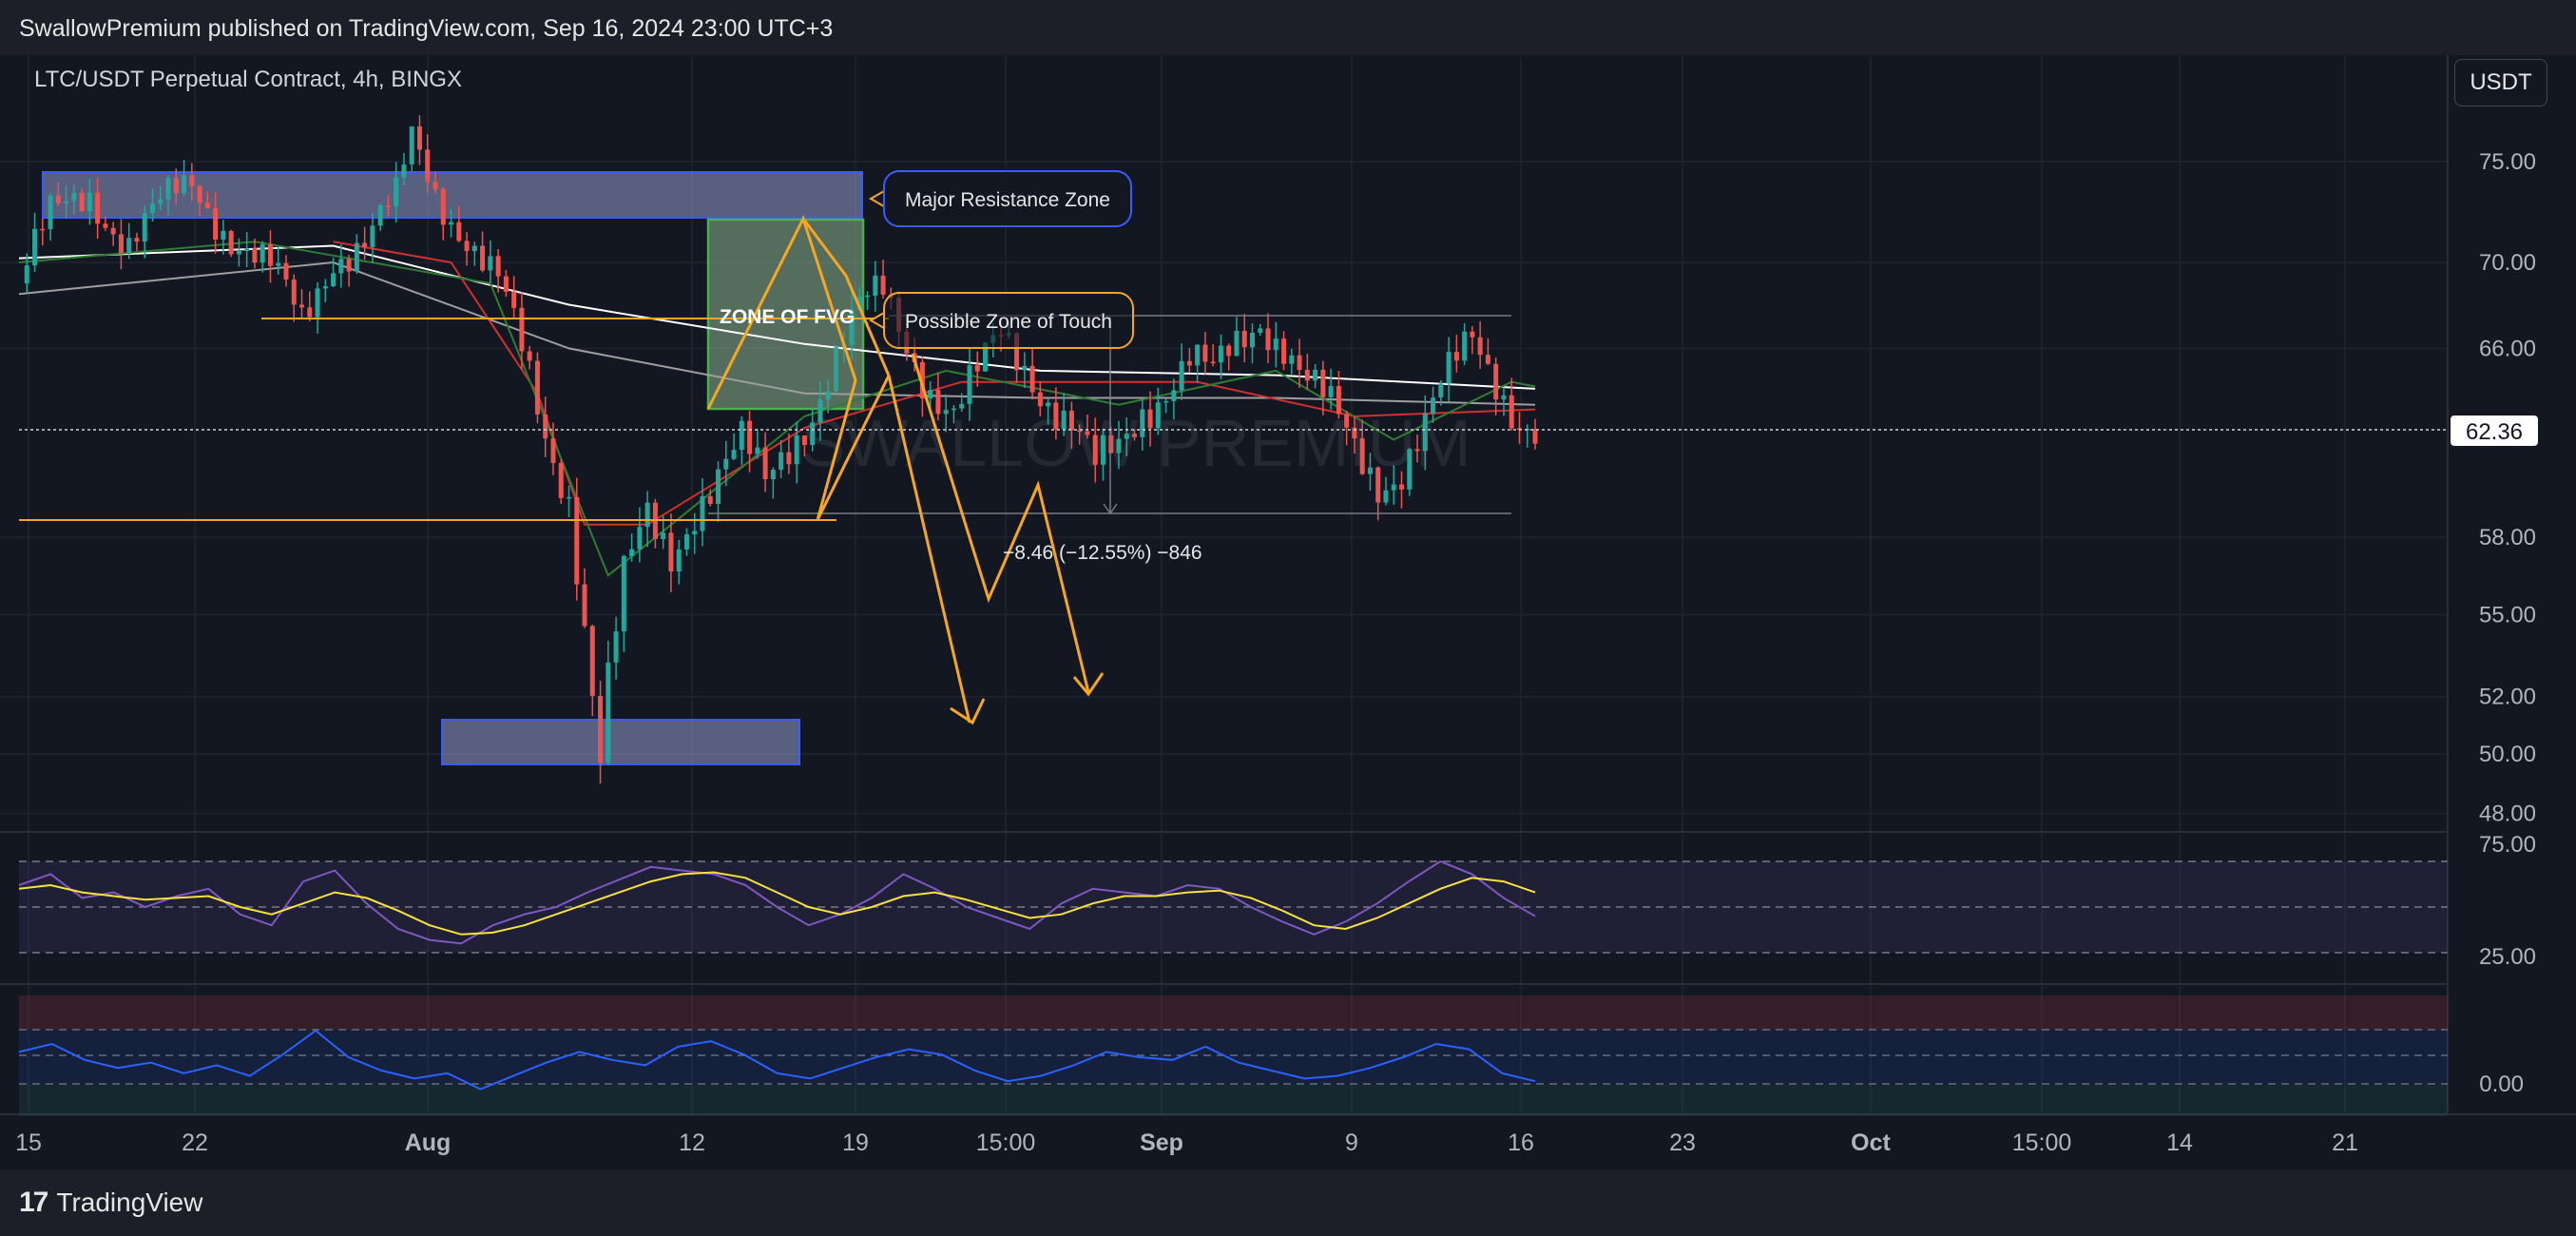 The height and width of the screenshot is (1236, 2576). I want to click on osc-lower-band, so click(1234, 1101).